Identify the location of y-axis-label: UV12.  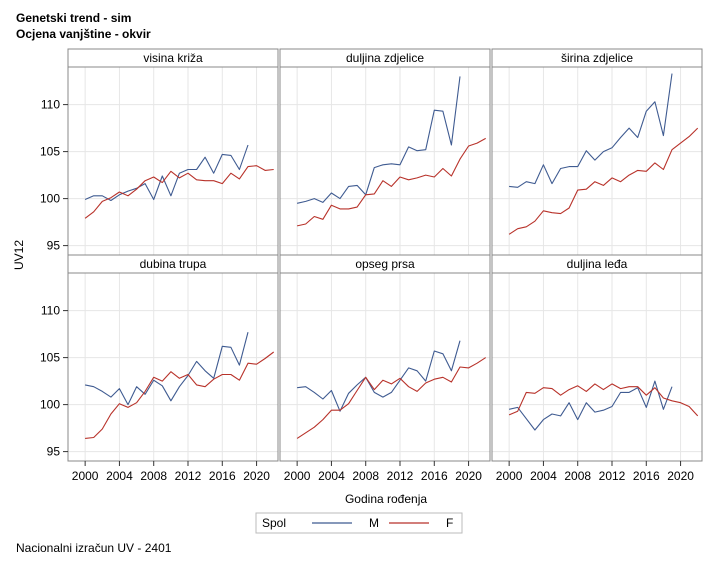
(19, 255).